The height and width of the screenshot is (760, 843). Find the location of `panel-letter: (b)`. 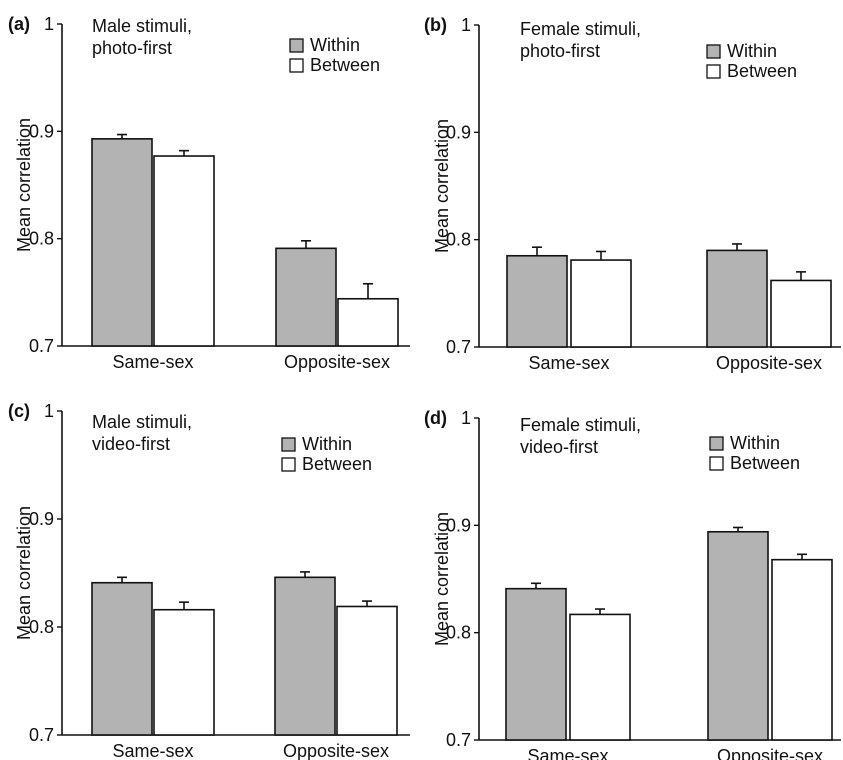

panel-letter: (b) is located at coordinates (435, 25).